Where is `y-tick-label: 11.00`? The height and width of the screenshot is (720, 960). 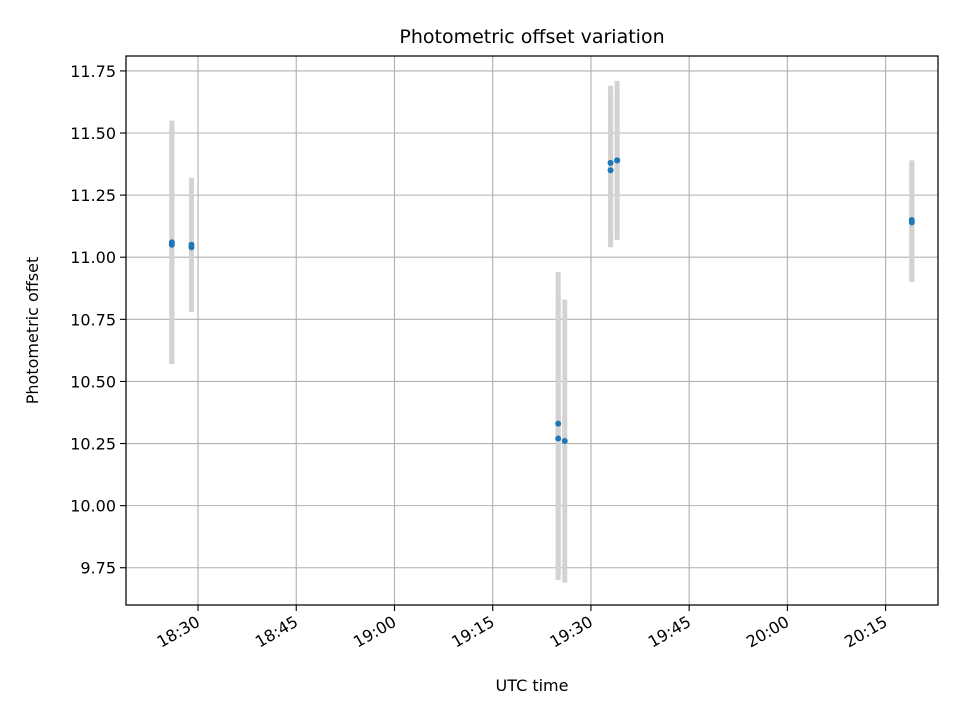
y-tick-label: 11.00 is located at coordinates (93, 257).